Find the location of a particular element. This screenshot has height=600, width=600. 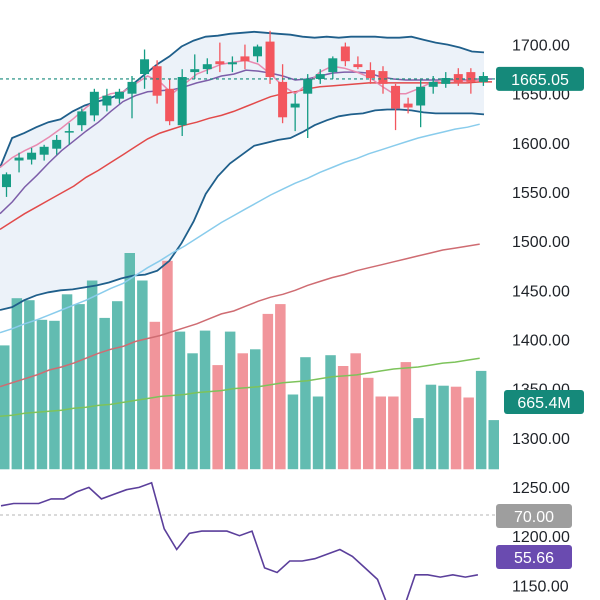

price-tick-label: 1250.00 is located at coordinates (541, 488).